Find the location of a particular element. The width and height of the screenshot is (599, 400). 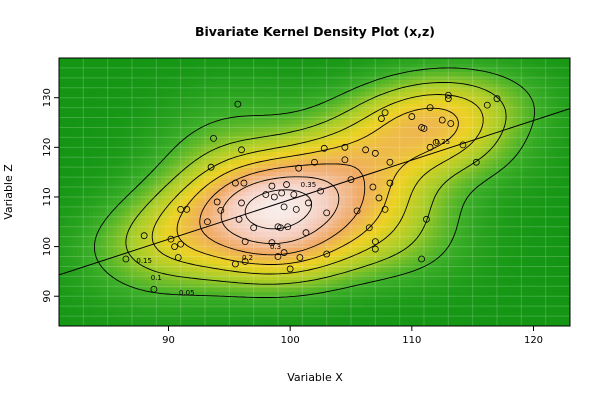

y-axis-label: Variable Z is located at coordinates (8, 192).